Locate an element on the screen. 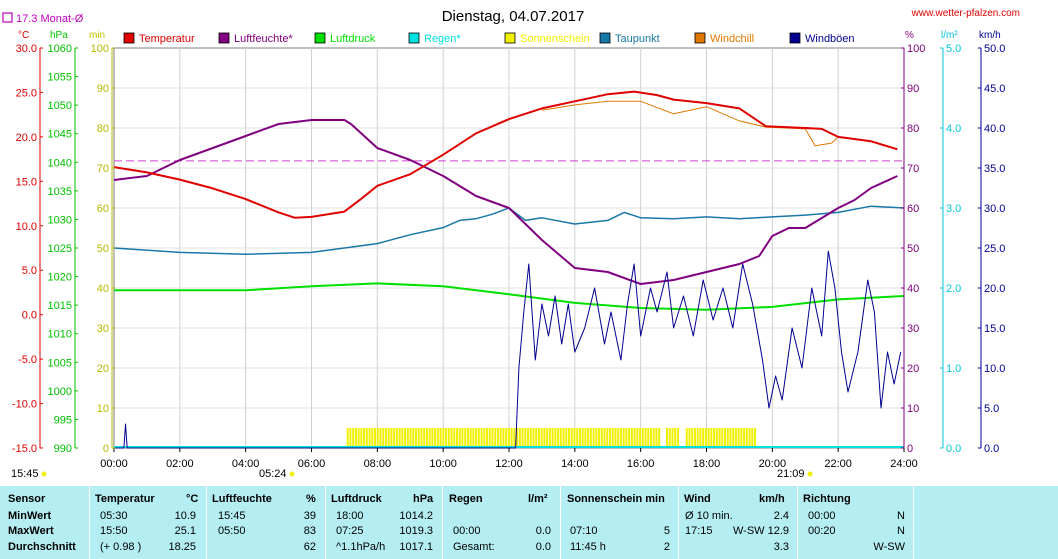 This screenshot has width=1058, height=559. legend-label: Luftdruck is located at coordinates (353, 39).